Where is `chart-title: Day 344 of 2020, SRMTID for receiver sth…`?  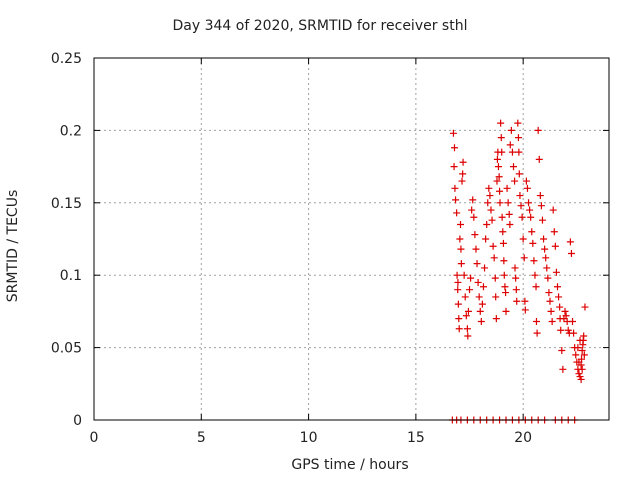 chart-title: Day 344 of 2020, SRMTID for receiver sth… is located at coordinates (320, 26).